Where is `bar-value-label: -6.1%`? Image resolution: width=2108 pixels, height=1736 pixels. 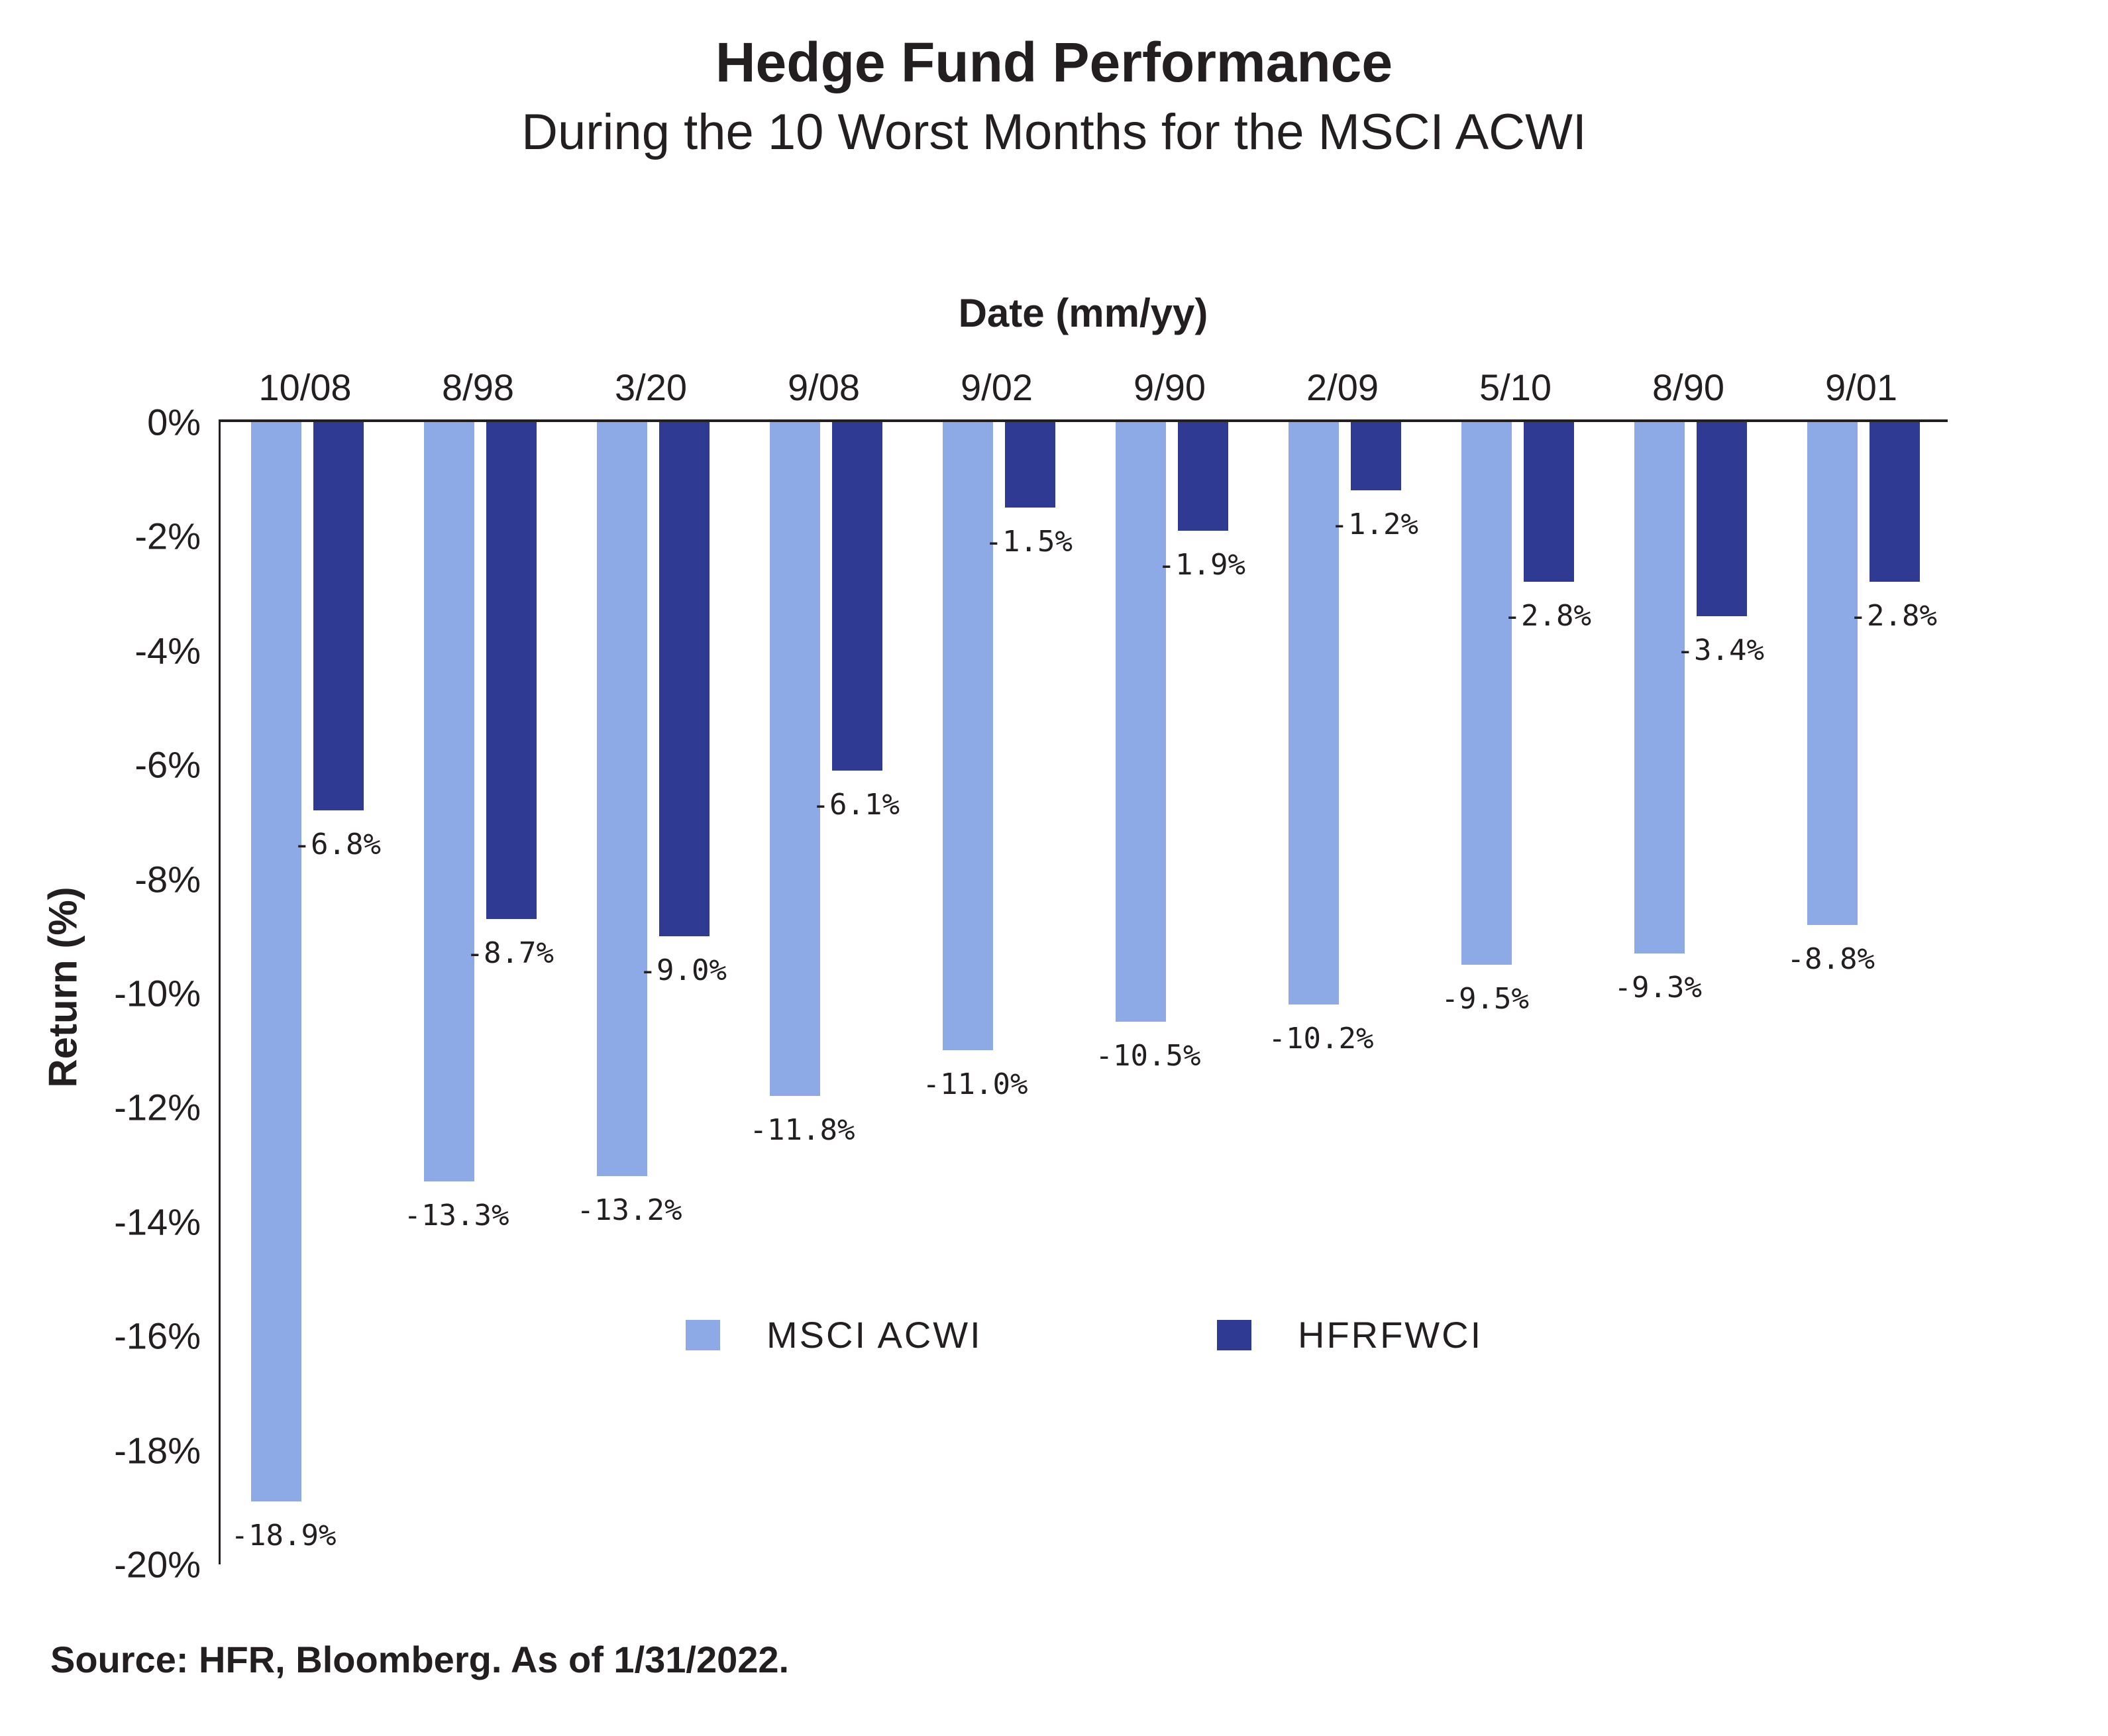
bar-value-label: -6.1% is located at coordinates (856, 805).